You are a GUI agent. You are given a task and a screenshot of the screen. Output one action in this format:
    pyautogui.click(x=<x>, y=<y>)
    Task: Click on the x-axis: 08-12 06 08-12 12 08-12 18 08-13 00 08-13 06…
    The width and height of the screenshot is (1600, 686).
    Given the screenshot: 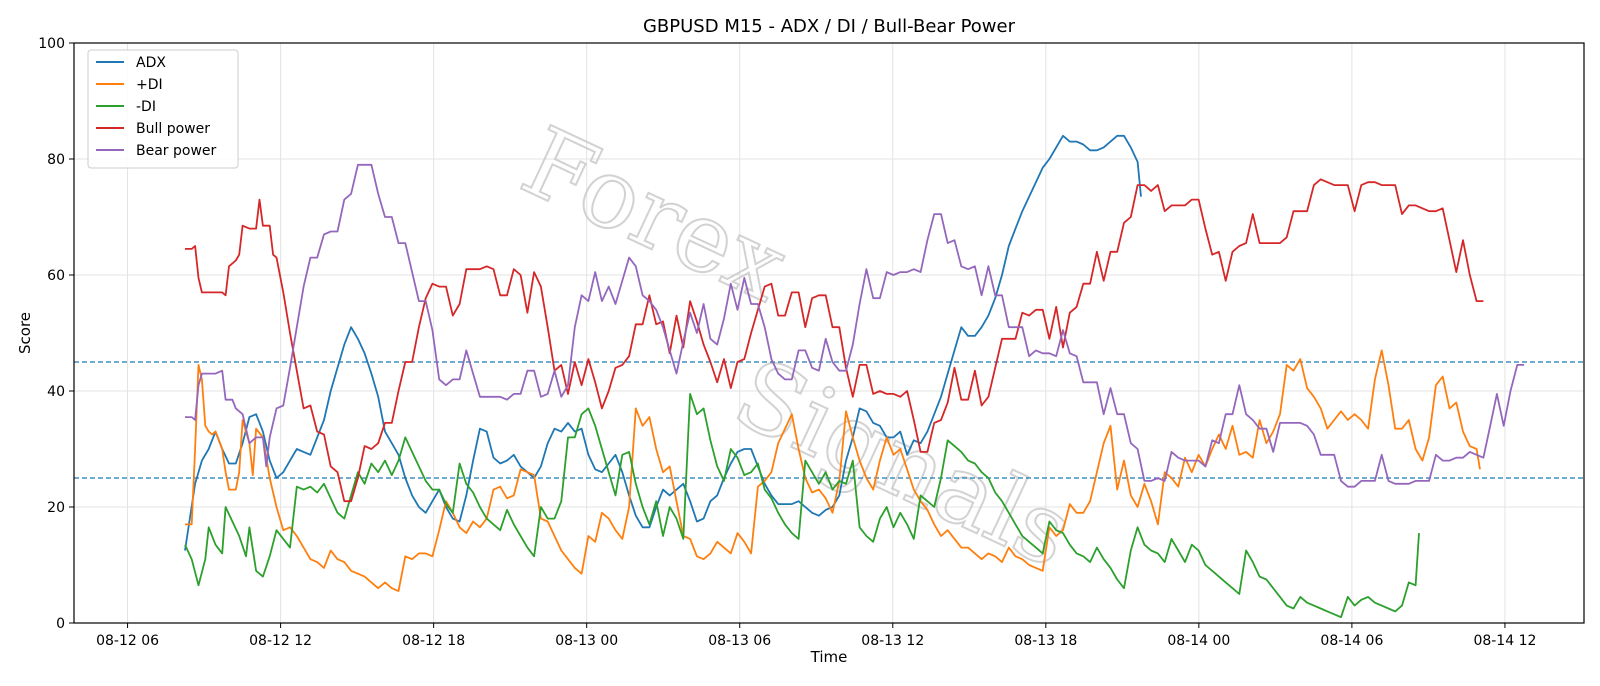 What is the action you would take?
    pyautogui.click(x=816, y=636)
    